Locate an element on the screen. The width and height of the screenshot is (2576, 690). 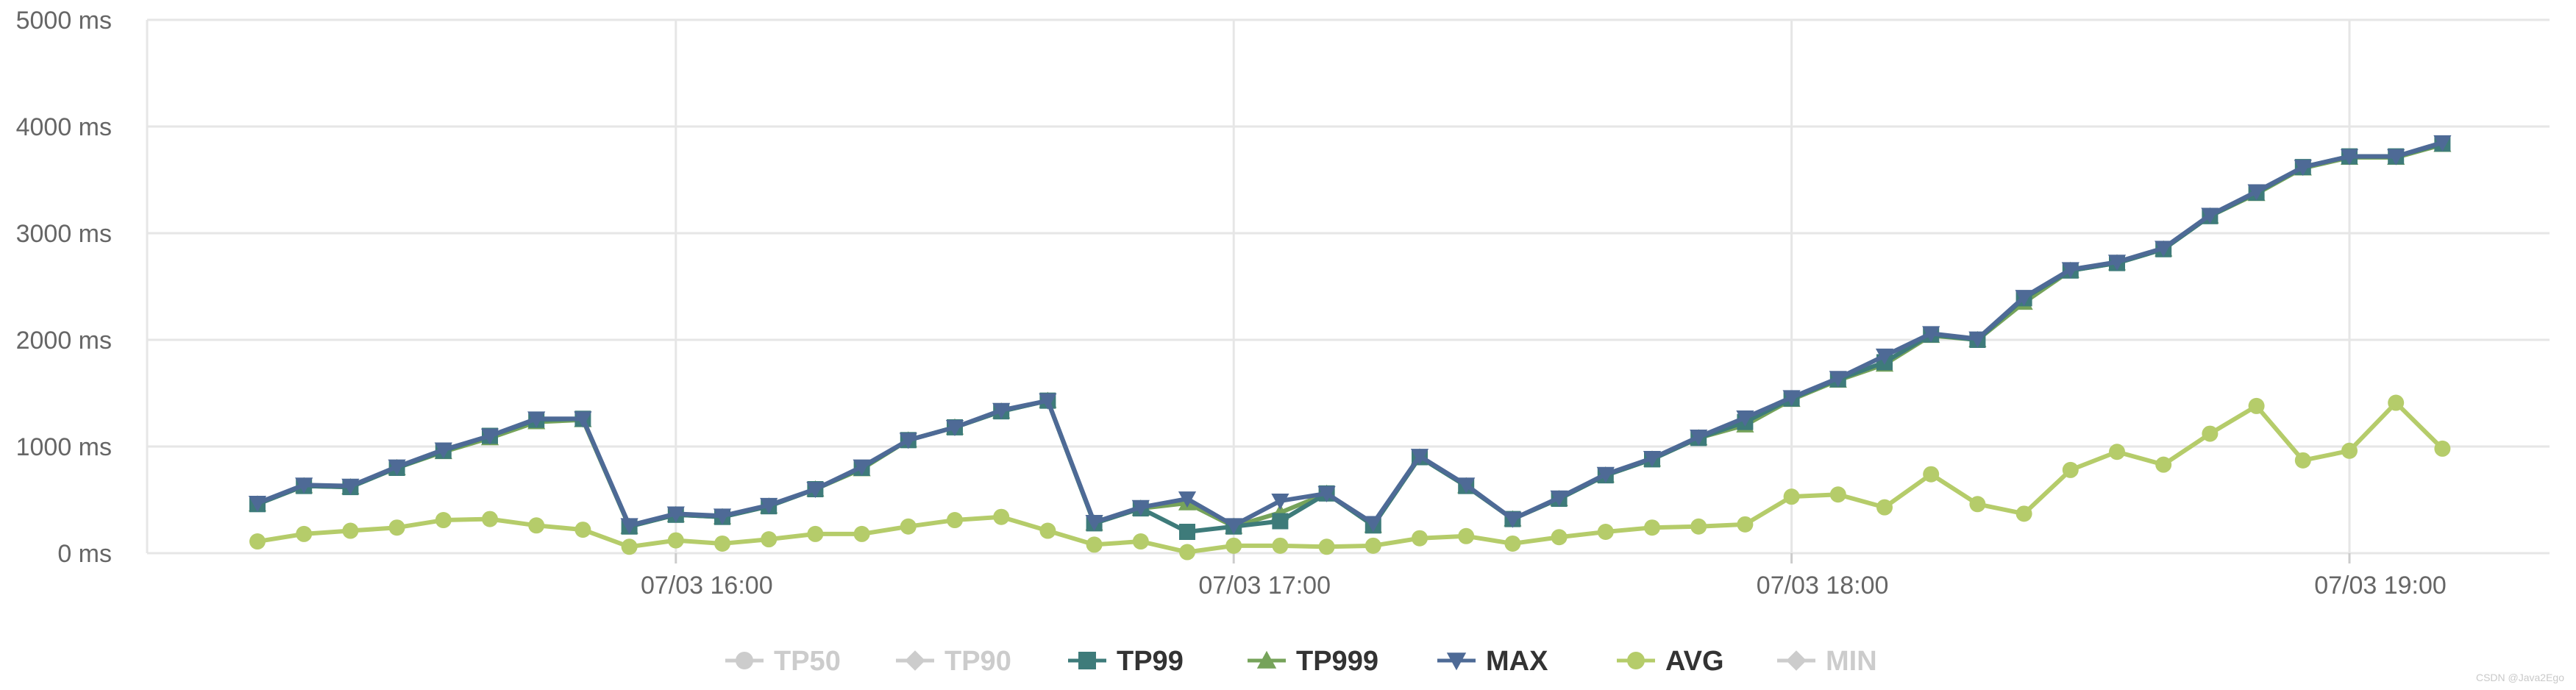
legend-label: AVG is located at coordinates (1694, 661).